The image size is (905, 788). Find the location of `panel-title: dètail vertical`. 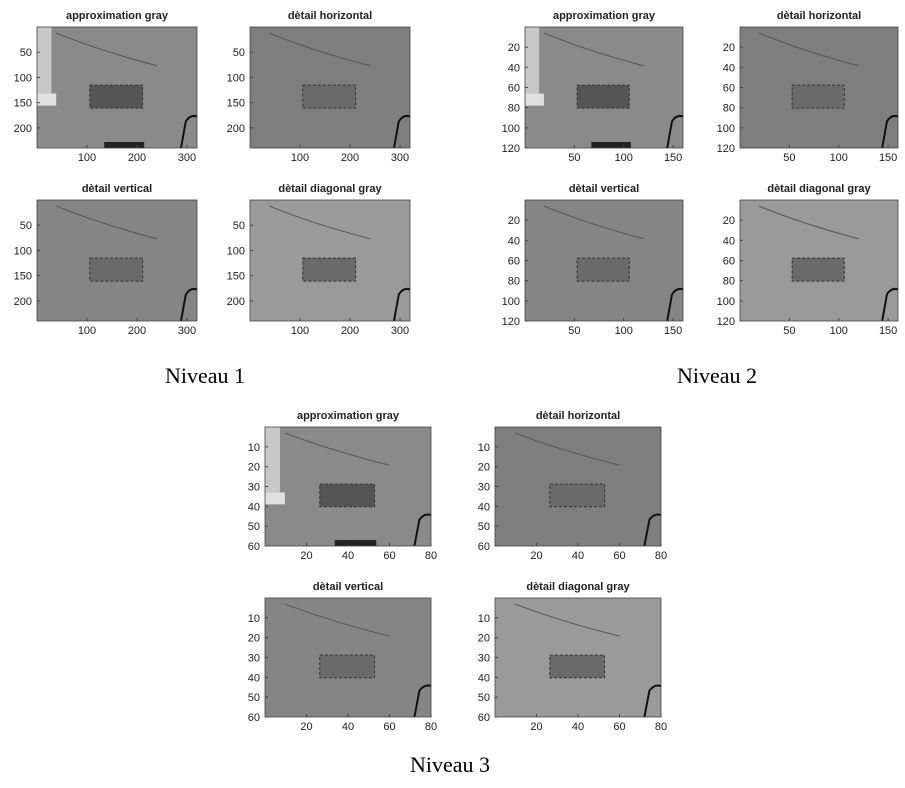

panel-title: dètail vertical is located at coordinates (117, 189).